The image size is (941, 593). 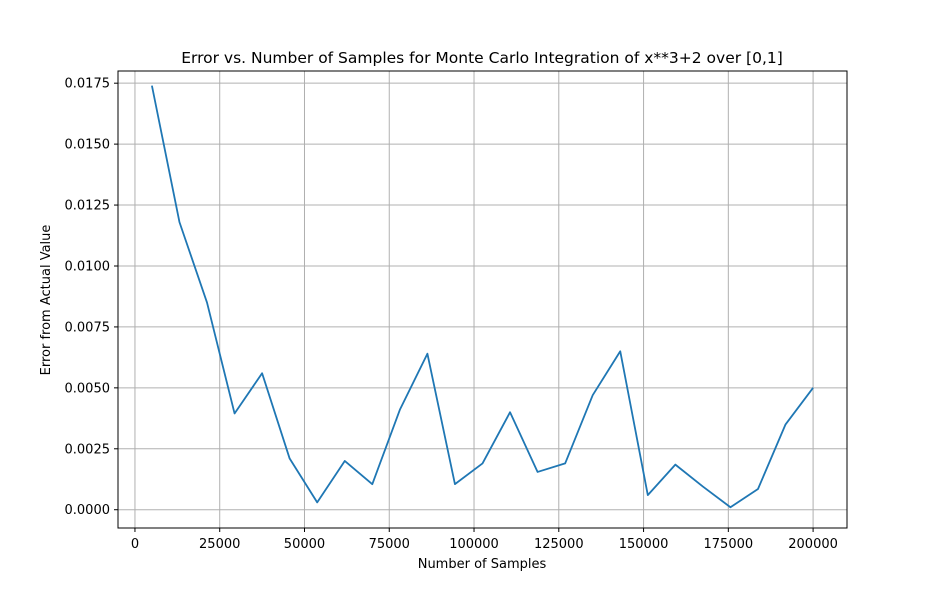 I want to click on y-tick-label: 0.0175, so click(x=88, y=84).